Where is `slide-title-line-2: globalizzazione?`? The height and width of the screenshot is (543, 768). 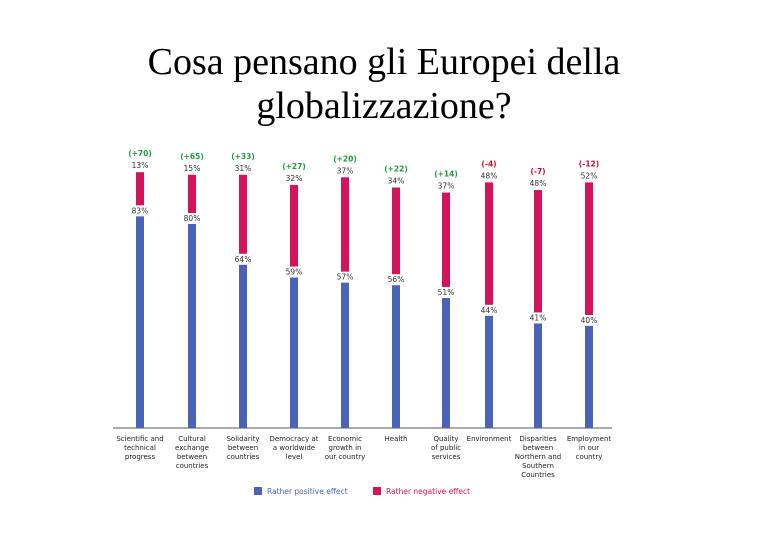
slide-title-line-2: globalizzazione? is located at coordinates (384, 106).